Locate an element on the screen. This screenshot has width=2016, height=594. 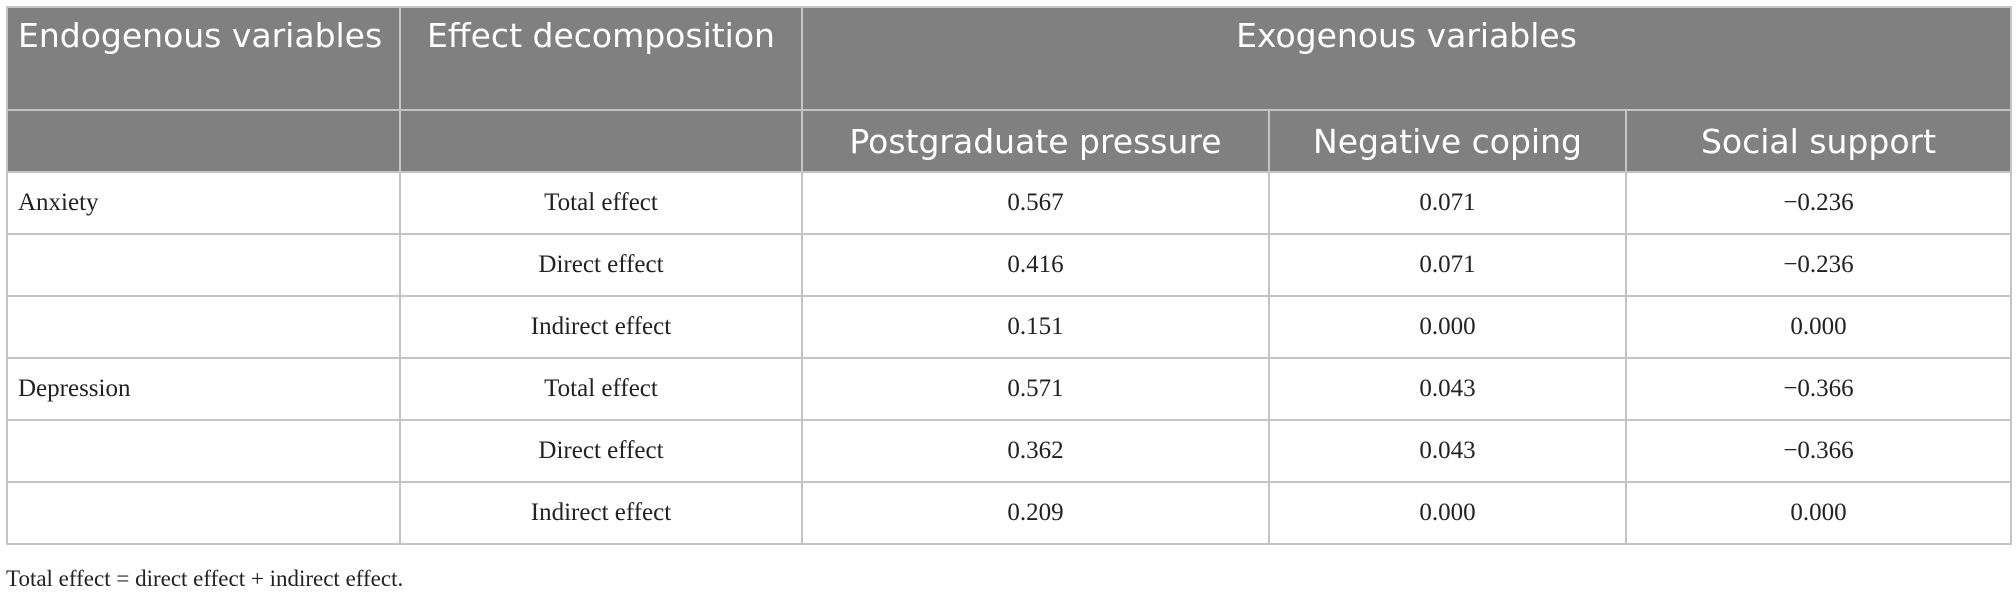
header-cell: Social support is located at coordinates (1818, 141).